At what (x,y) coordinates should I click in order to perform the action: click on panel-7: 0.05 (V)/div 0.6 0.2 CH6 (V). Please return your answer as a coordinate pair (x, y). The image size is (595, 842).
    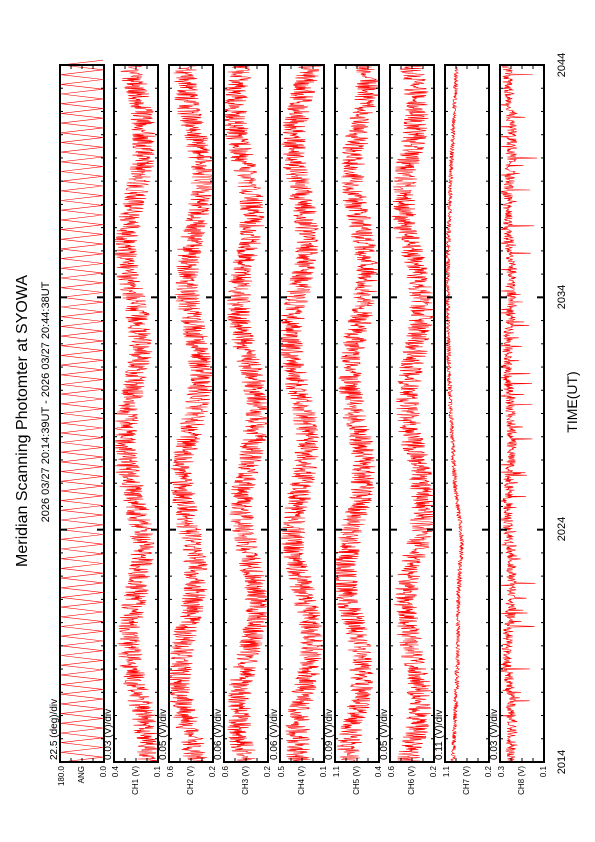
    Looking at the image, I should click on (408, 429).